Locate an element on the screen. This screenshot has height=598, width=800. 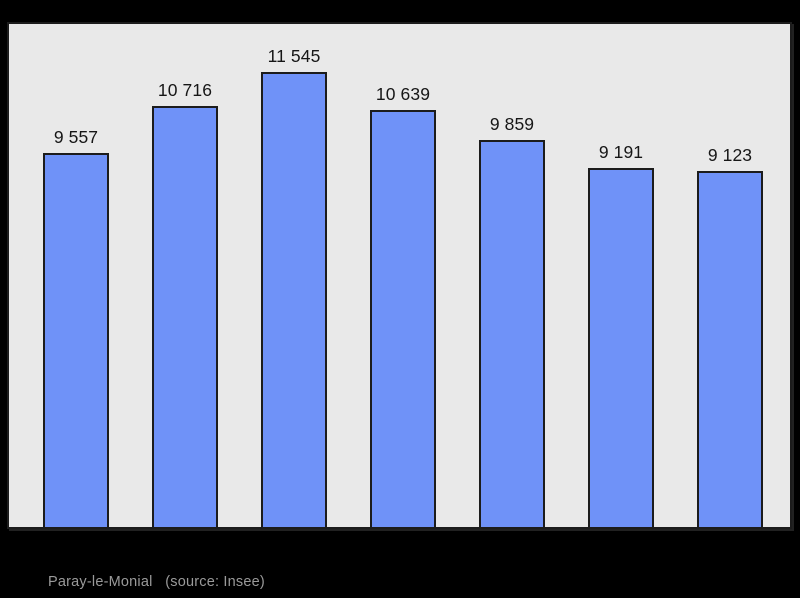
bar-value-label: 9 123 is located at coordinates (730, 155).